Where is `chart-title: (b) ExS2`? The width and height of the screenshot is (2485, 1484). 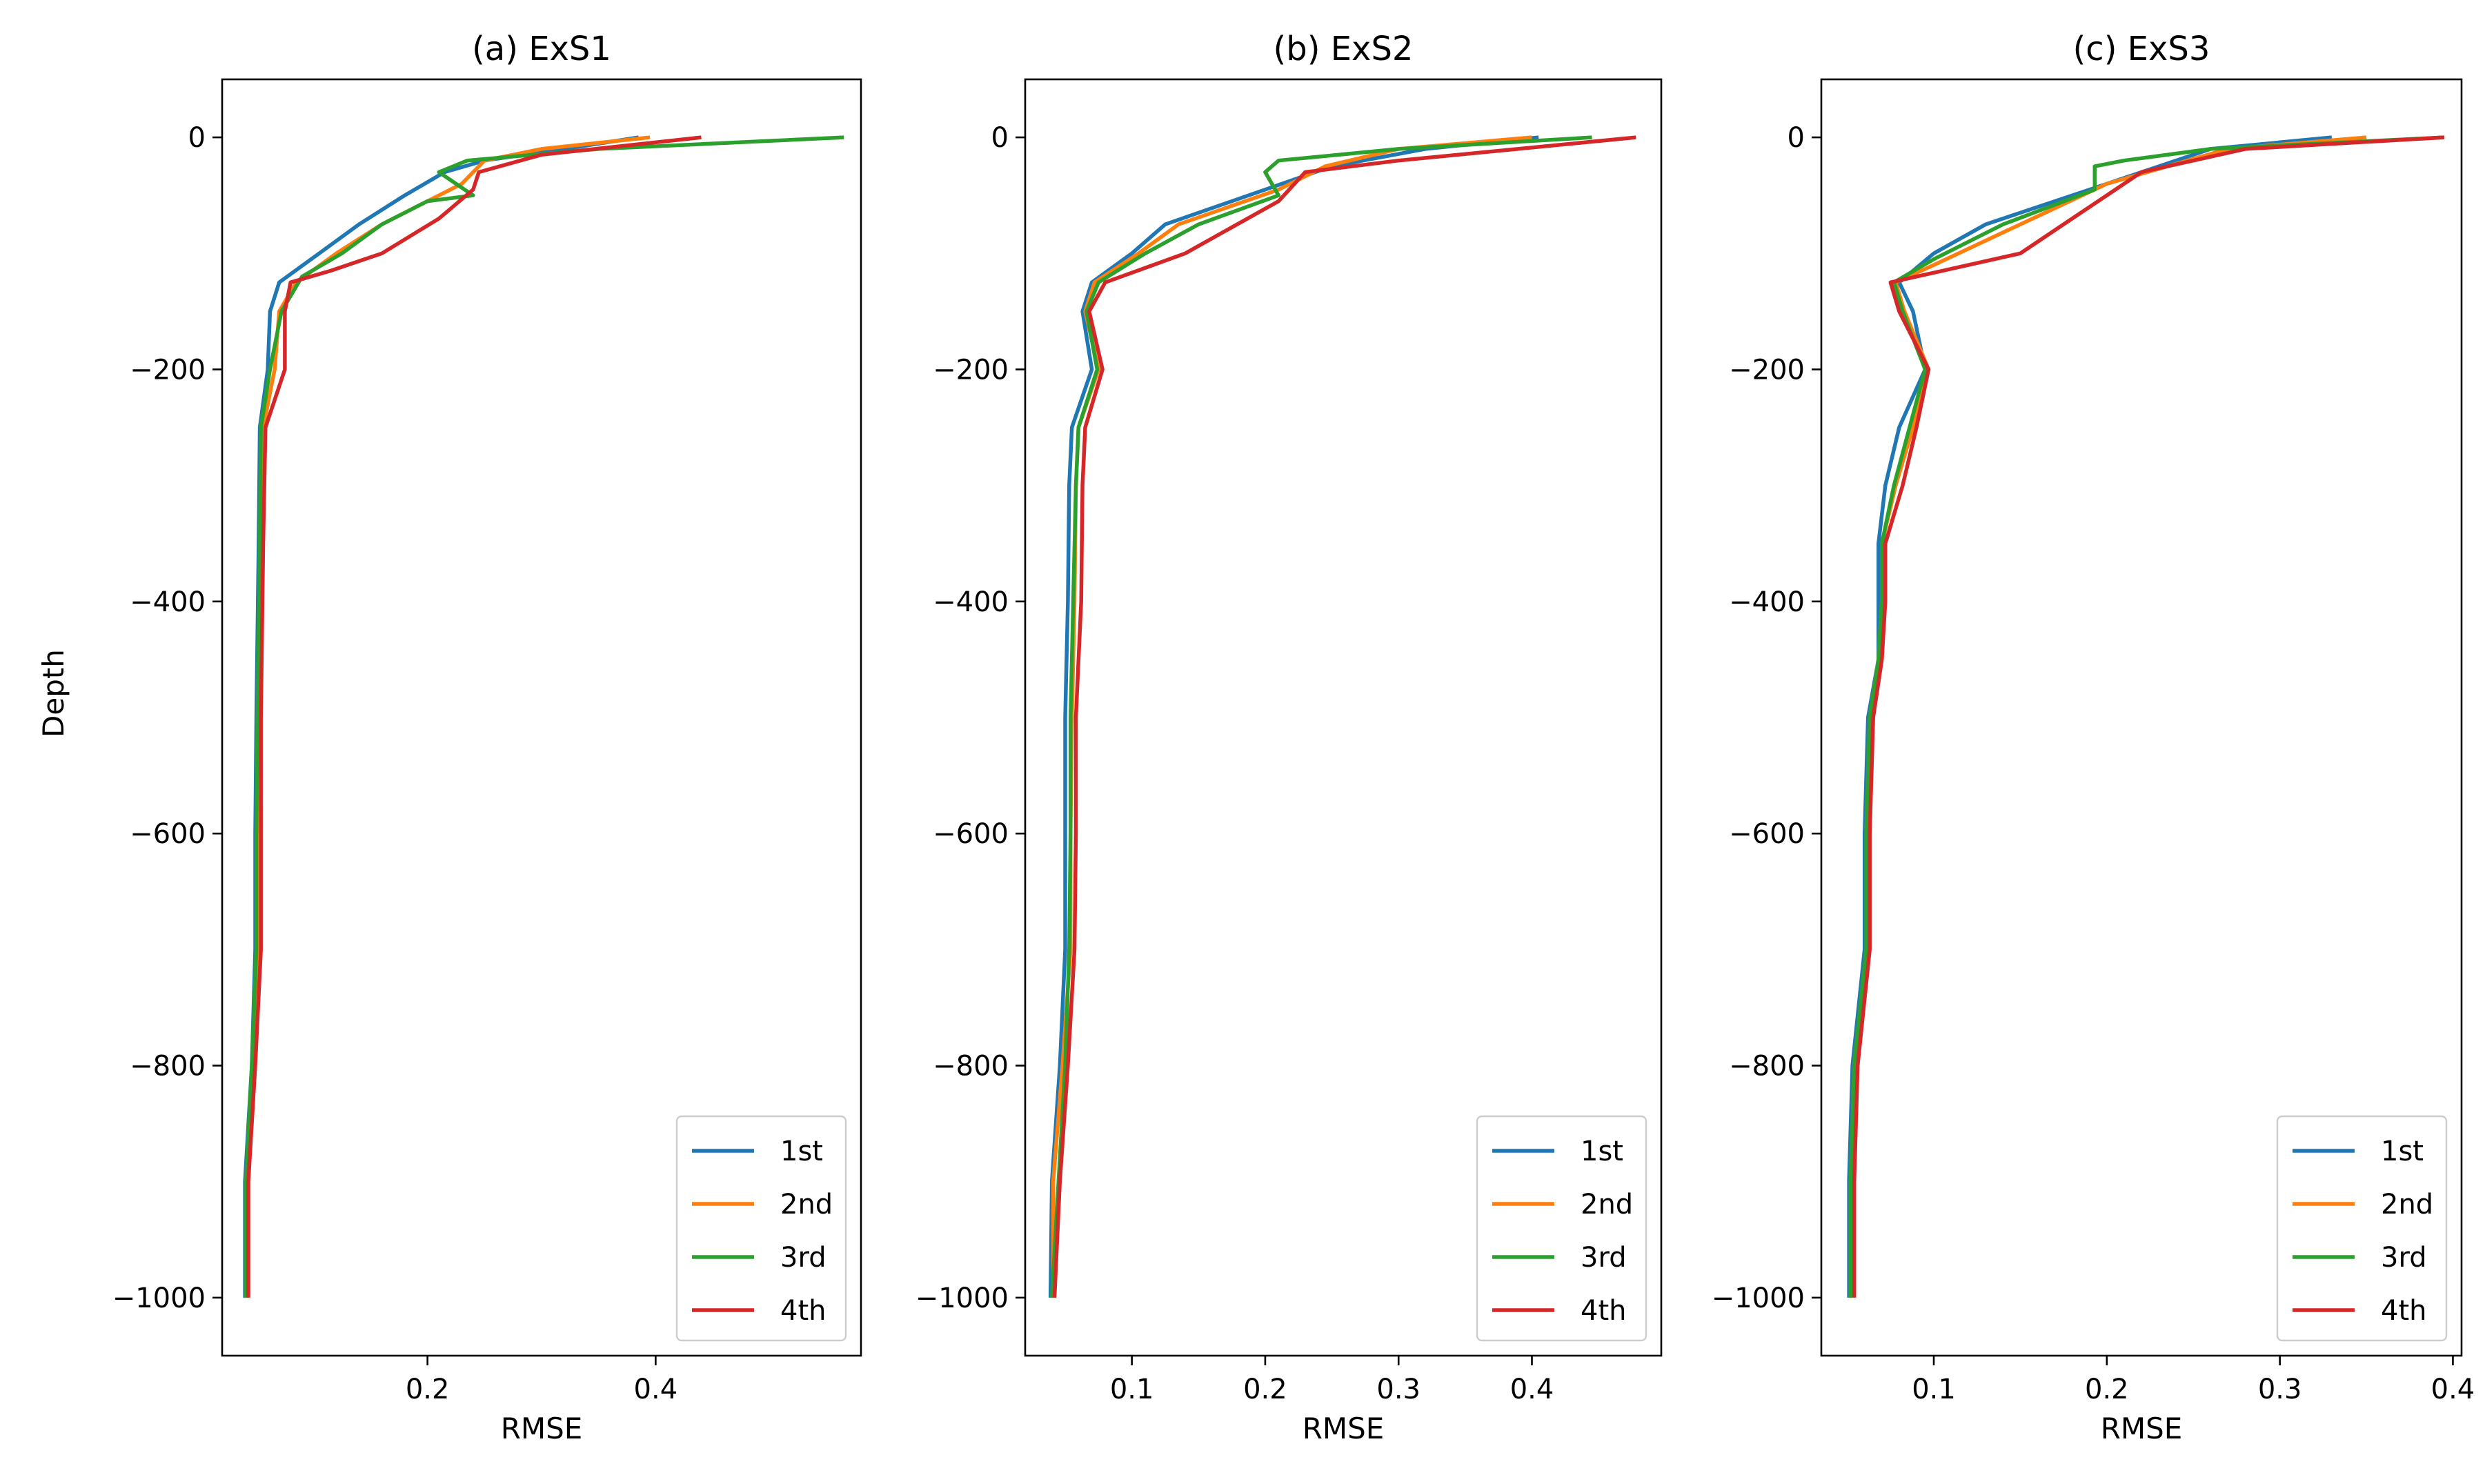 chart-title: (b) ExS2 is located at coordinates (1344, 49).